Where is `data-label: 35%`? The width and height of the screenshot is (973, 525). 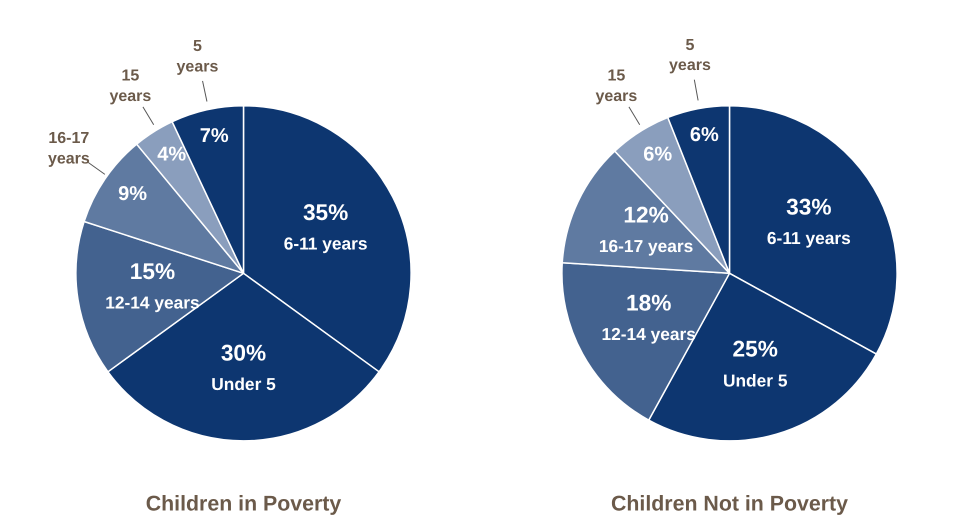 data-label: 35% is located at coordinates (325, 211).